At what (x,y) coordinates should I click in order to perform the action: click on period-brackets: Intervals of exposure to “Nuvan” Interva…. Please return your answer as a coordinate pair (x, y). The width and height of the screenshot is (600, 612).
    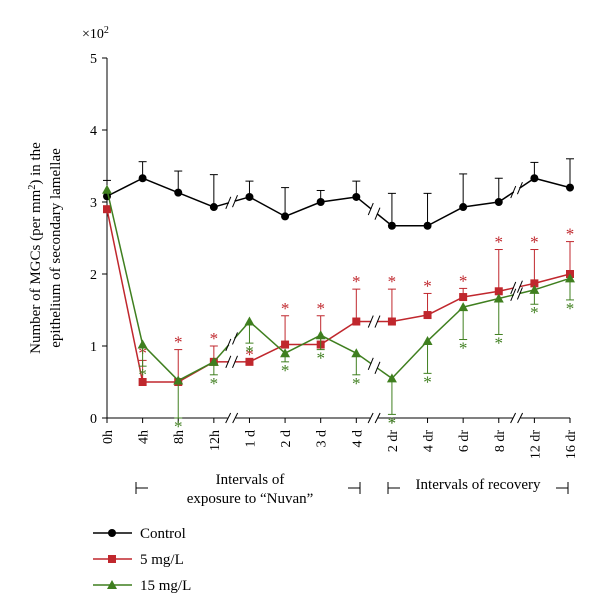
    Looking at the image, I should click on (352, 489).